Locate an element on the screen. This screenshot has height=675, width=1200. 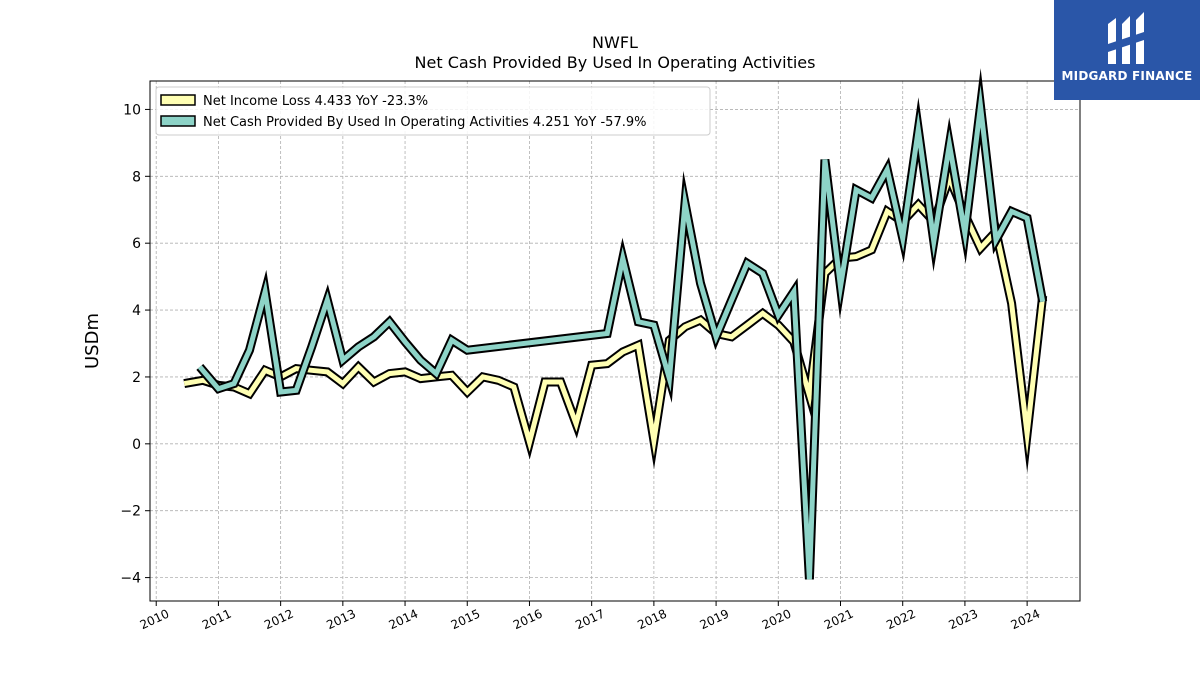
legend-swatch-operating-cash is located at coordinates (178, 121).